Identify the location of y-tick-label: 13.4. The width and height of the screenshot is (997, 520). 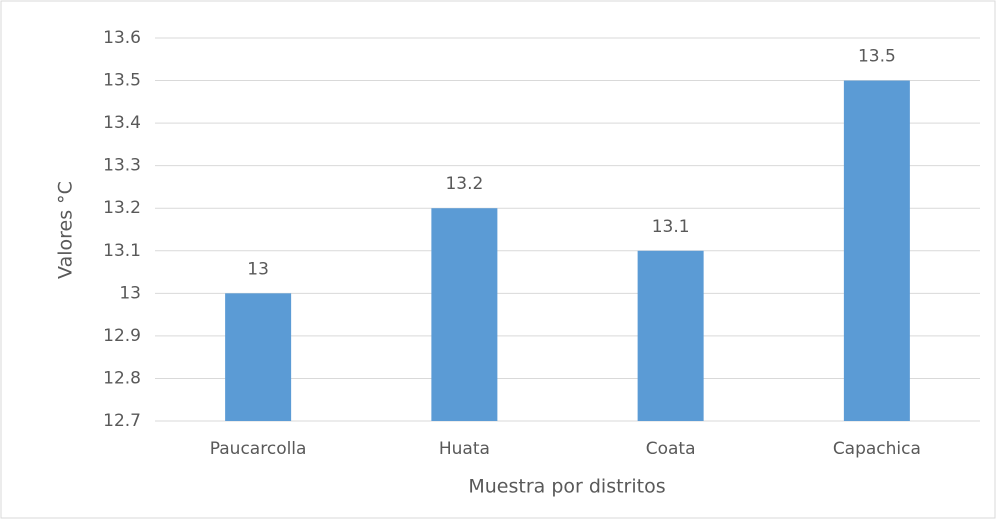
(122, 123).